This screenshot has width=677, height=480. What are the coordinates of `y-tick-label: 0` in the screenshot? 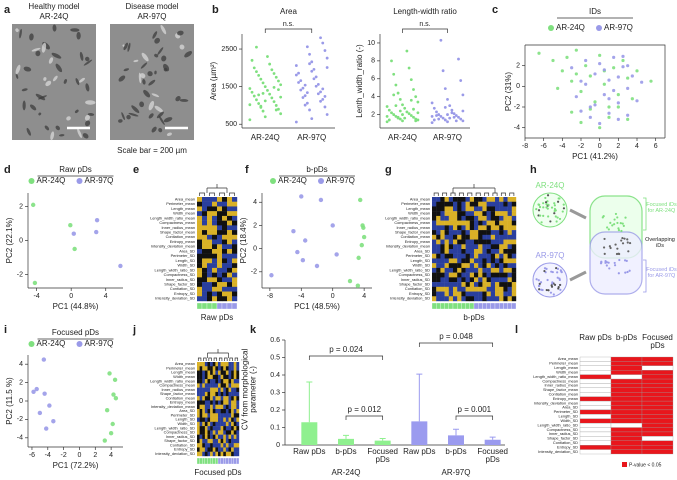 It's located at (21, 240).